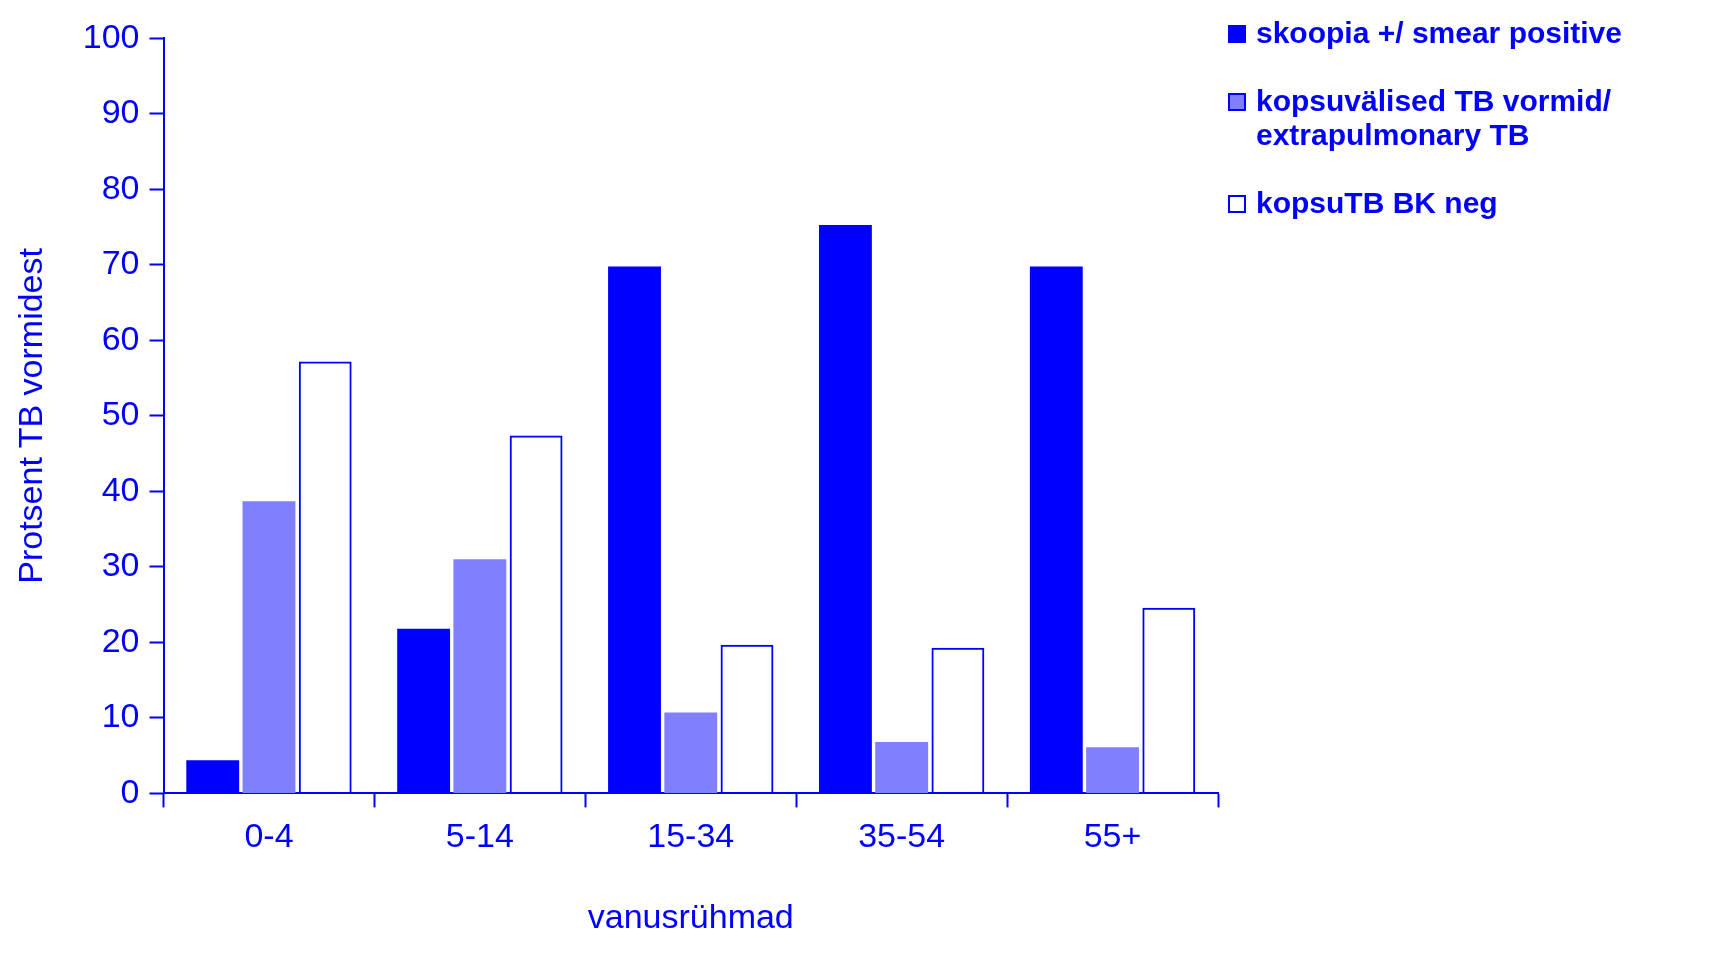 This screenshot has width=1721, height=956. What do you see at coordinates (120, 262) in the screenshot?
I see `y-tick-label: 70` at bounding box center [120, 262].